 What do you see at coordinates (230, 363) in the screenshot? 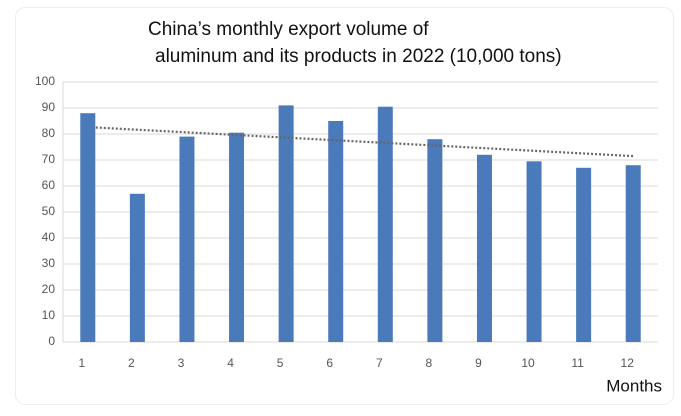
I see `x-tick-label: 4` at bounding box center [230, 363].